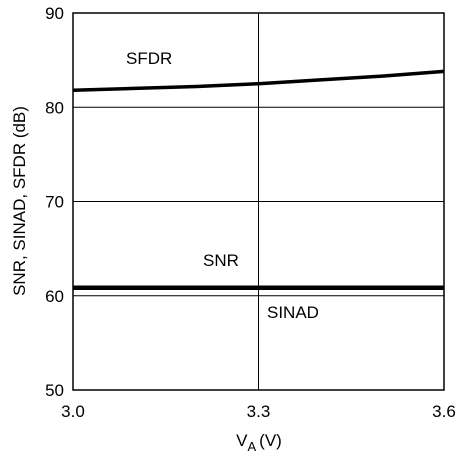 The height and width of the screenshot is (462, 461). What do you see at coordinates (444, 411) in the screenshot?
I see `x-tick-label-2: 3.6` at bounding box center [444, 411].